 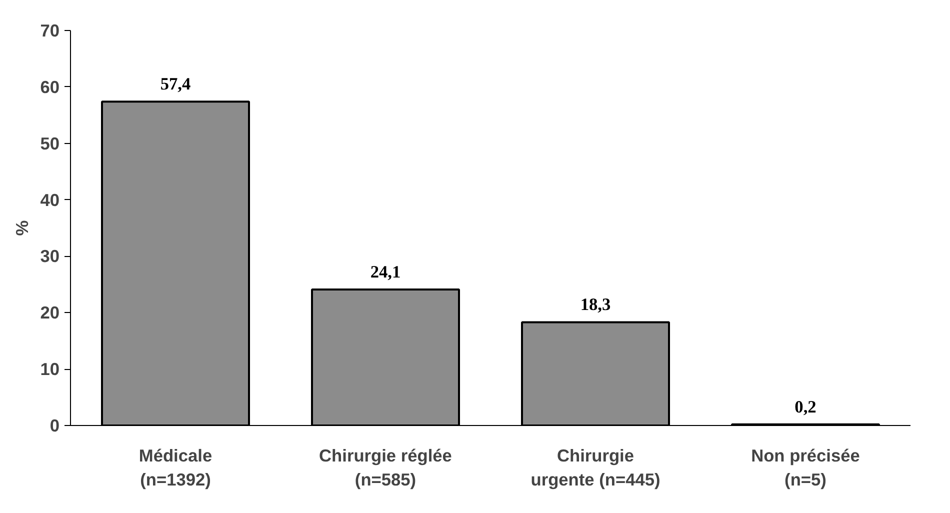 I want to click on data-label: 24,1, so click(x=385, y=272).